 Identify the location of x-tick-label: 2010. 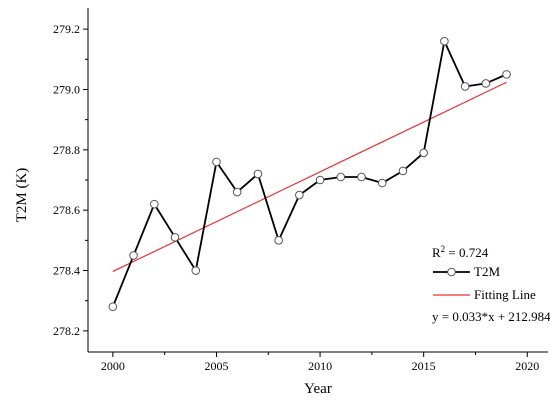
(320, 366).